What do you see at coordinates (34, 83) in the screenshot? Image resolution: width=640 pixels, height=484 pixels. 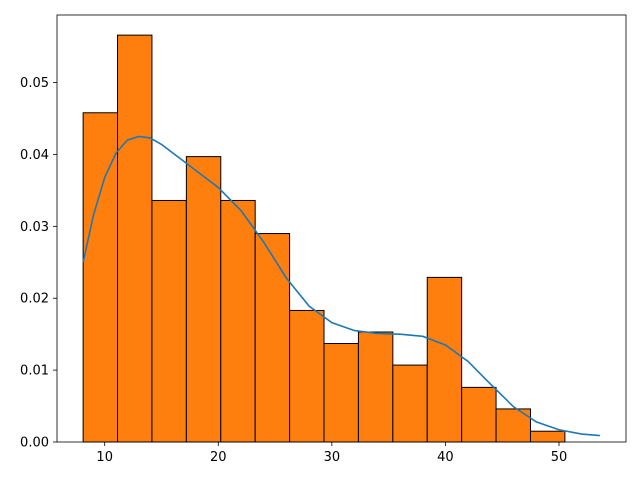 I see `y-tick-label: 0.05` at bounding box center [34, 83].